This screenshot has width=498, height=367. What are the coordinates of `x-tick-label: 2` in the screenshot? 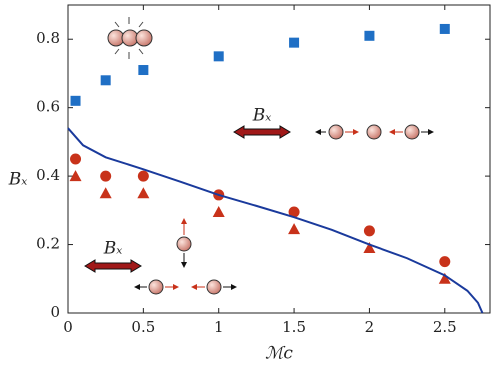 It's located at (370, 327).